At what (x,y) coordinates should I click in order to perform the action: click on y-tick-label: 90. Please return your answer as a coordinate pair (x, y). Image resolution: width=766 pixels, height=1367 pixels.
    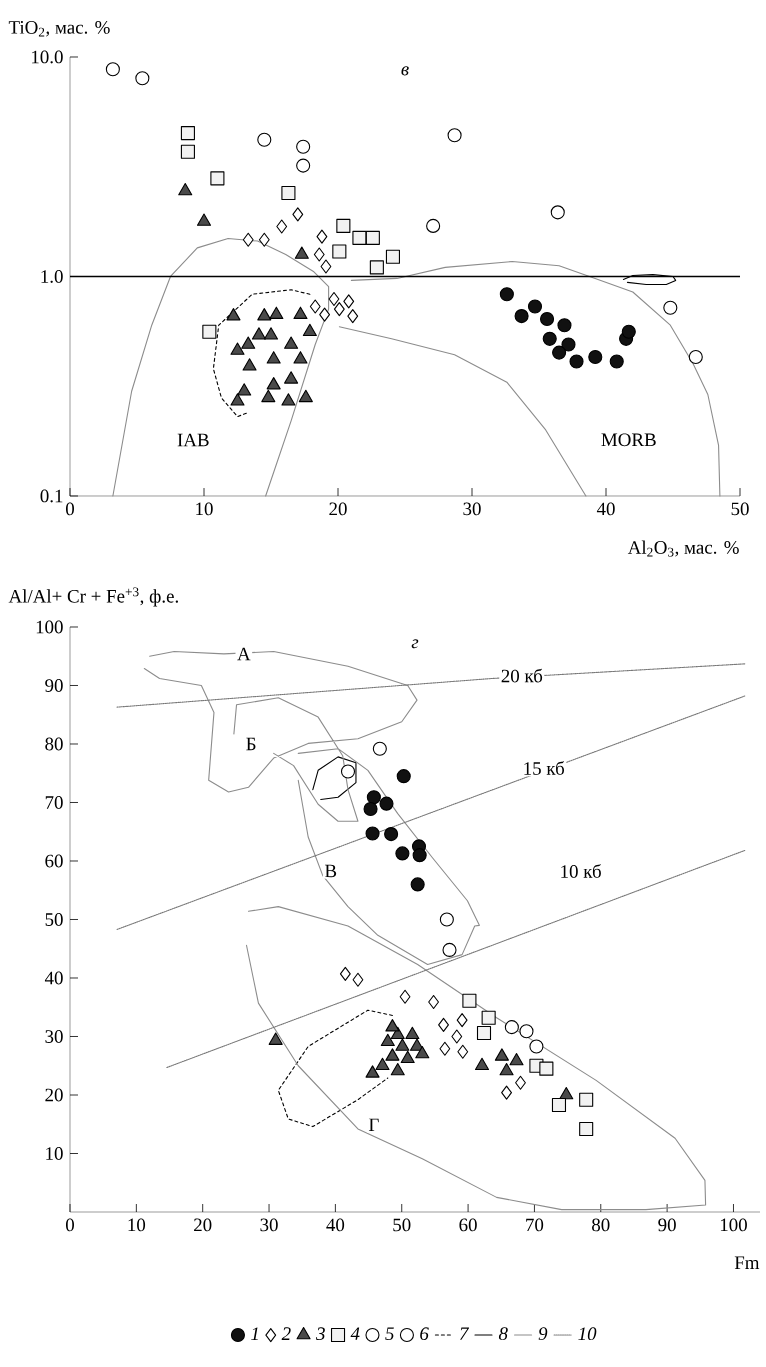
    Looking at the image, I should click on (54, 685).